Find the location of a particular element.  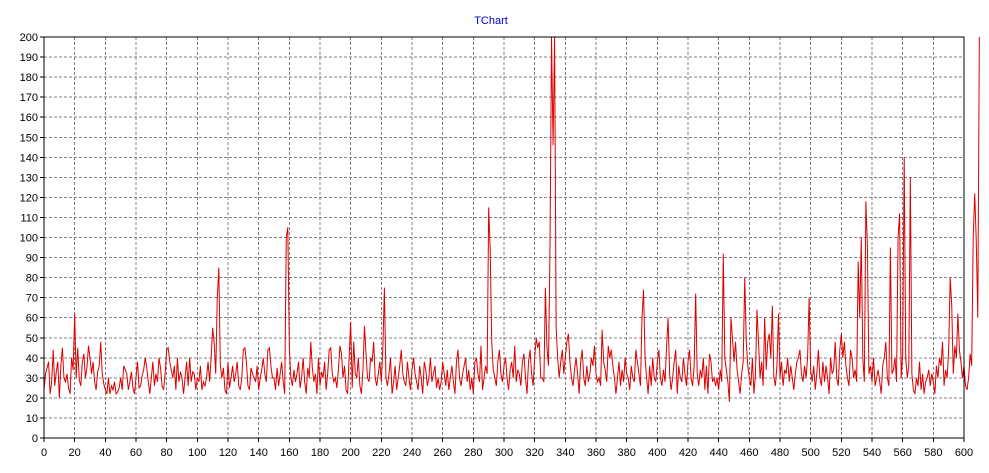

y-tick-label: 60 is located at coordinates (32, 319).